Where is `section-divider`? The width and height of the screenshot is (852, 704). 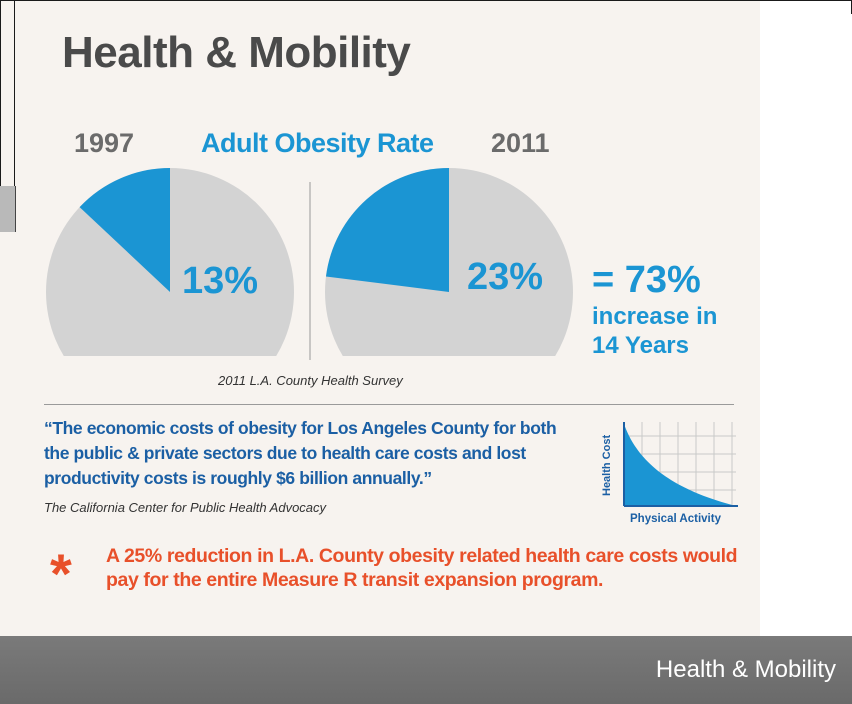
section-divider is located at coordinates (389, 404).